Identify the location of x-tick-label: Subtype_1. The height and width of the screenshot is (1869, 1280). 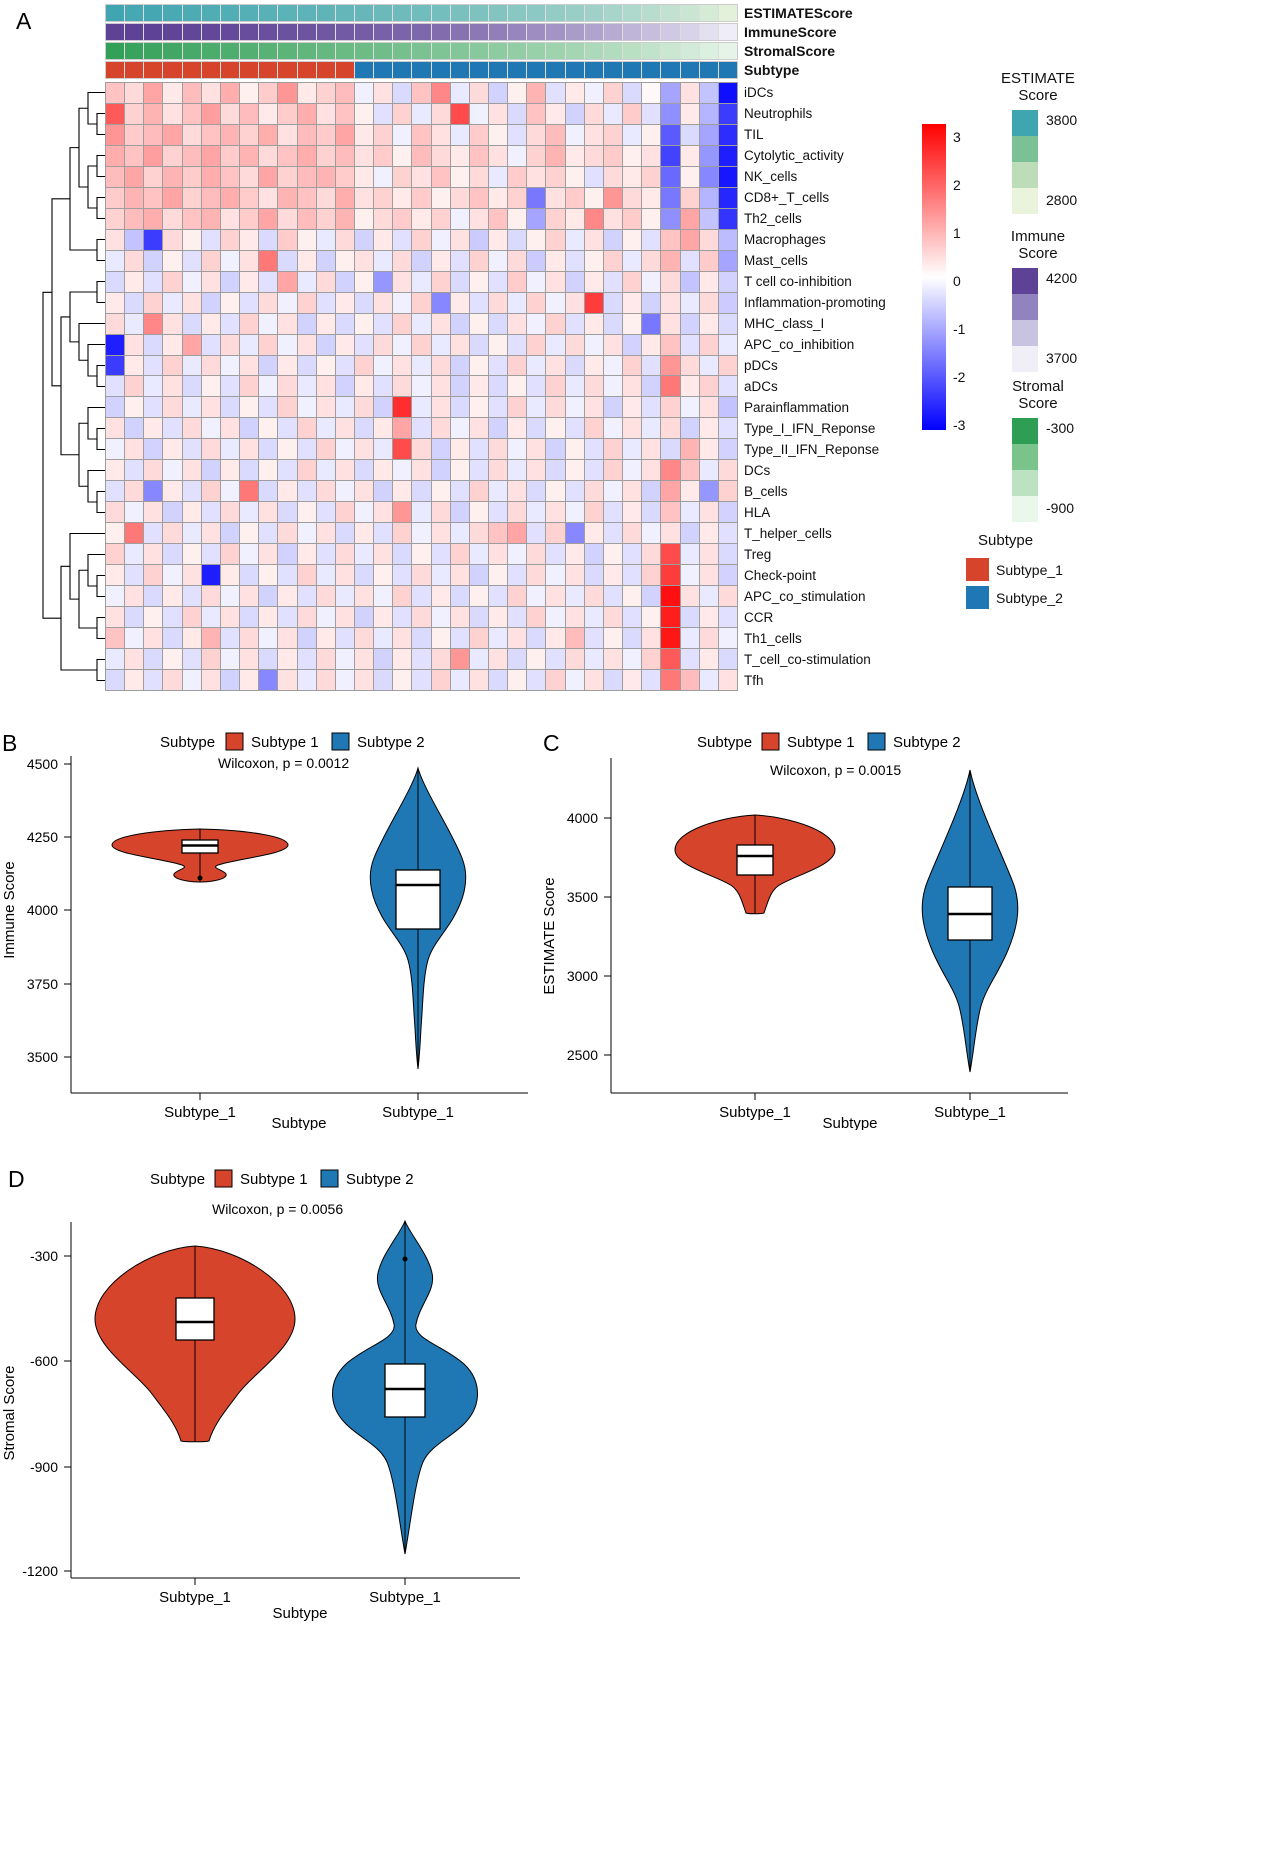
(200, 1112).